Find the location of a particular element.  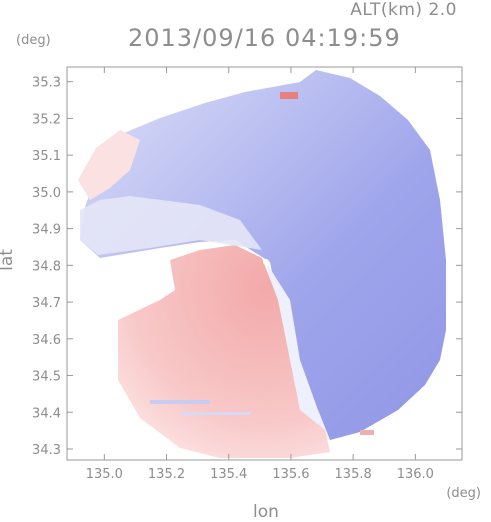

y-tick-label: 34.5 is located at coordinates (46, 377).